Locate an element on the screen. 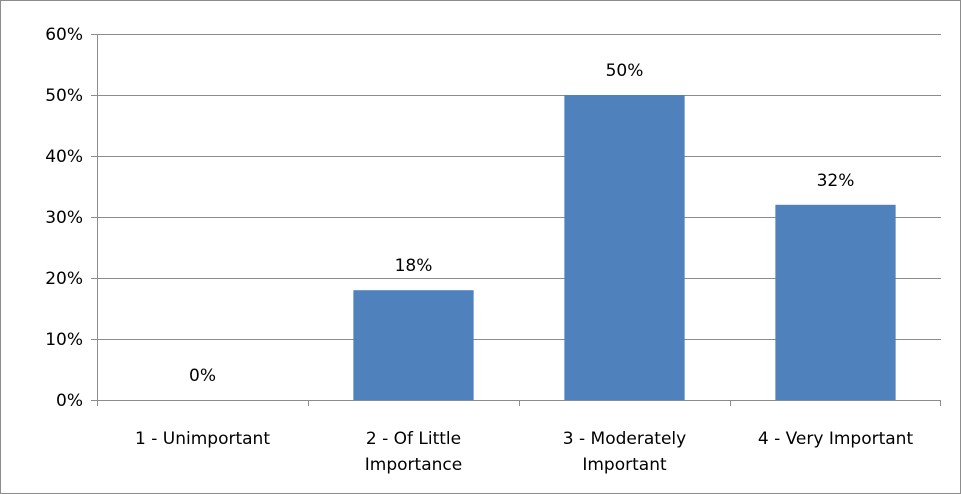 The height and width of the screenshot is (494, 961). data-label: 0% is located at coordinates (202, 376).